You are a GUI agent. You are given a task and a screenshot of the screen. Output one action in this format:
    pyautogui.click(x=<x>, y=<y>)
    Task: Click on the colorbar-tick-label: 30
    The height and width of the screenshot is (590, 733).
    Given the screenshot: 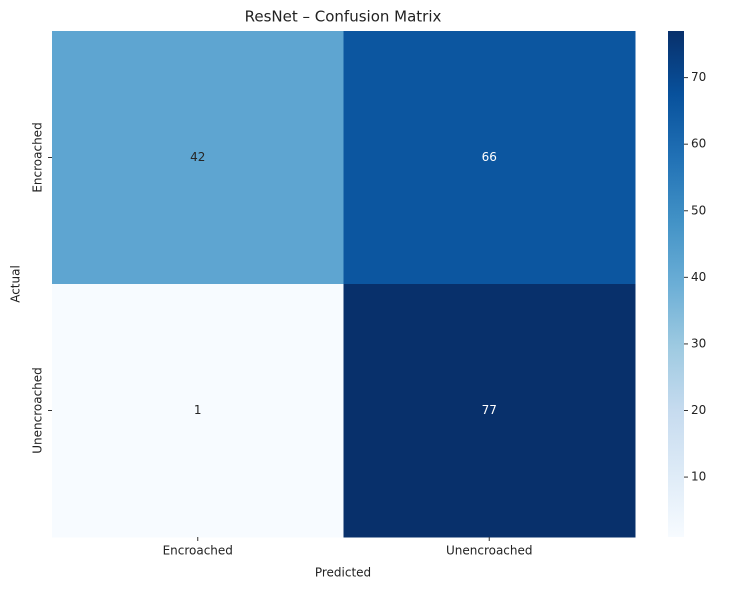 What is the action you would take?
    pyautogui.click(x=698, y=343)
    